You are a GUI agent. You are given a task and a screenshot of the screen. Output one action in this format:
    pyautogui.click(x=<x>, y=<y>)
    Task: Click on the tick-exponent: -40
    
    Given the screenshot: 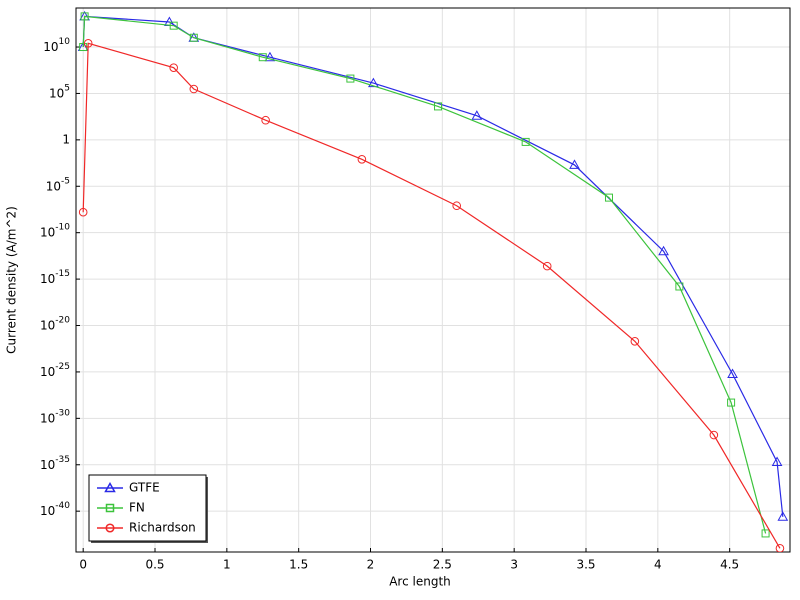 What is the action you would take?
    pyautogui.click(x=62, y=506)
    